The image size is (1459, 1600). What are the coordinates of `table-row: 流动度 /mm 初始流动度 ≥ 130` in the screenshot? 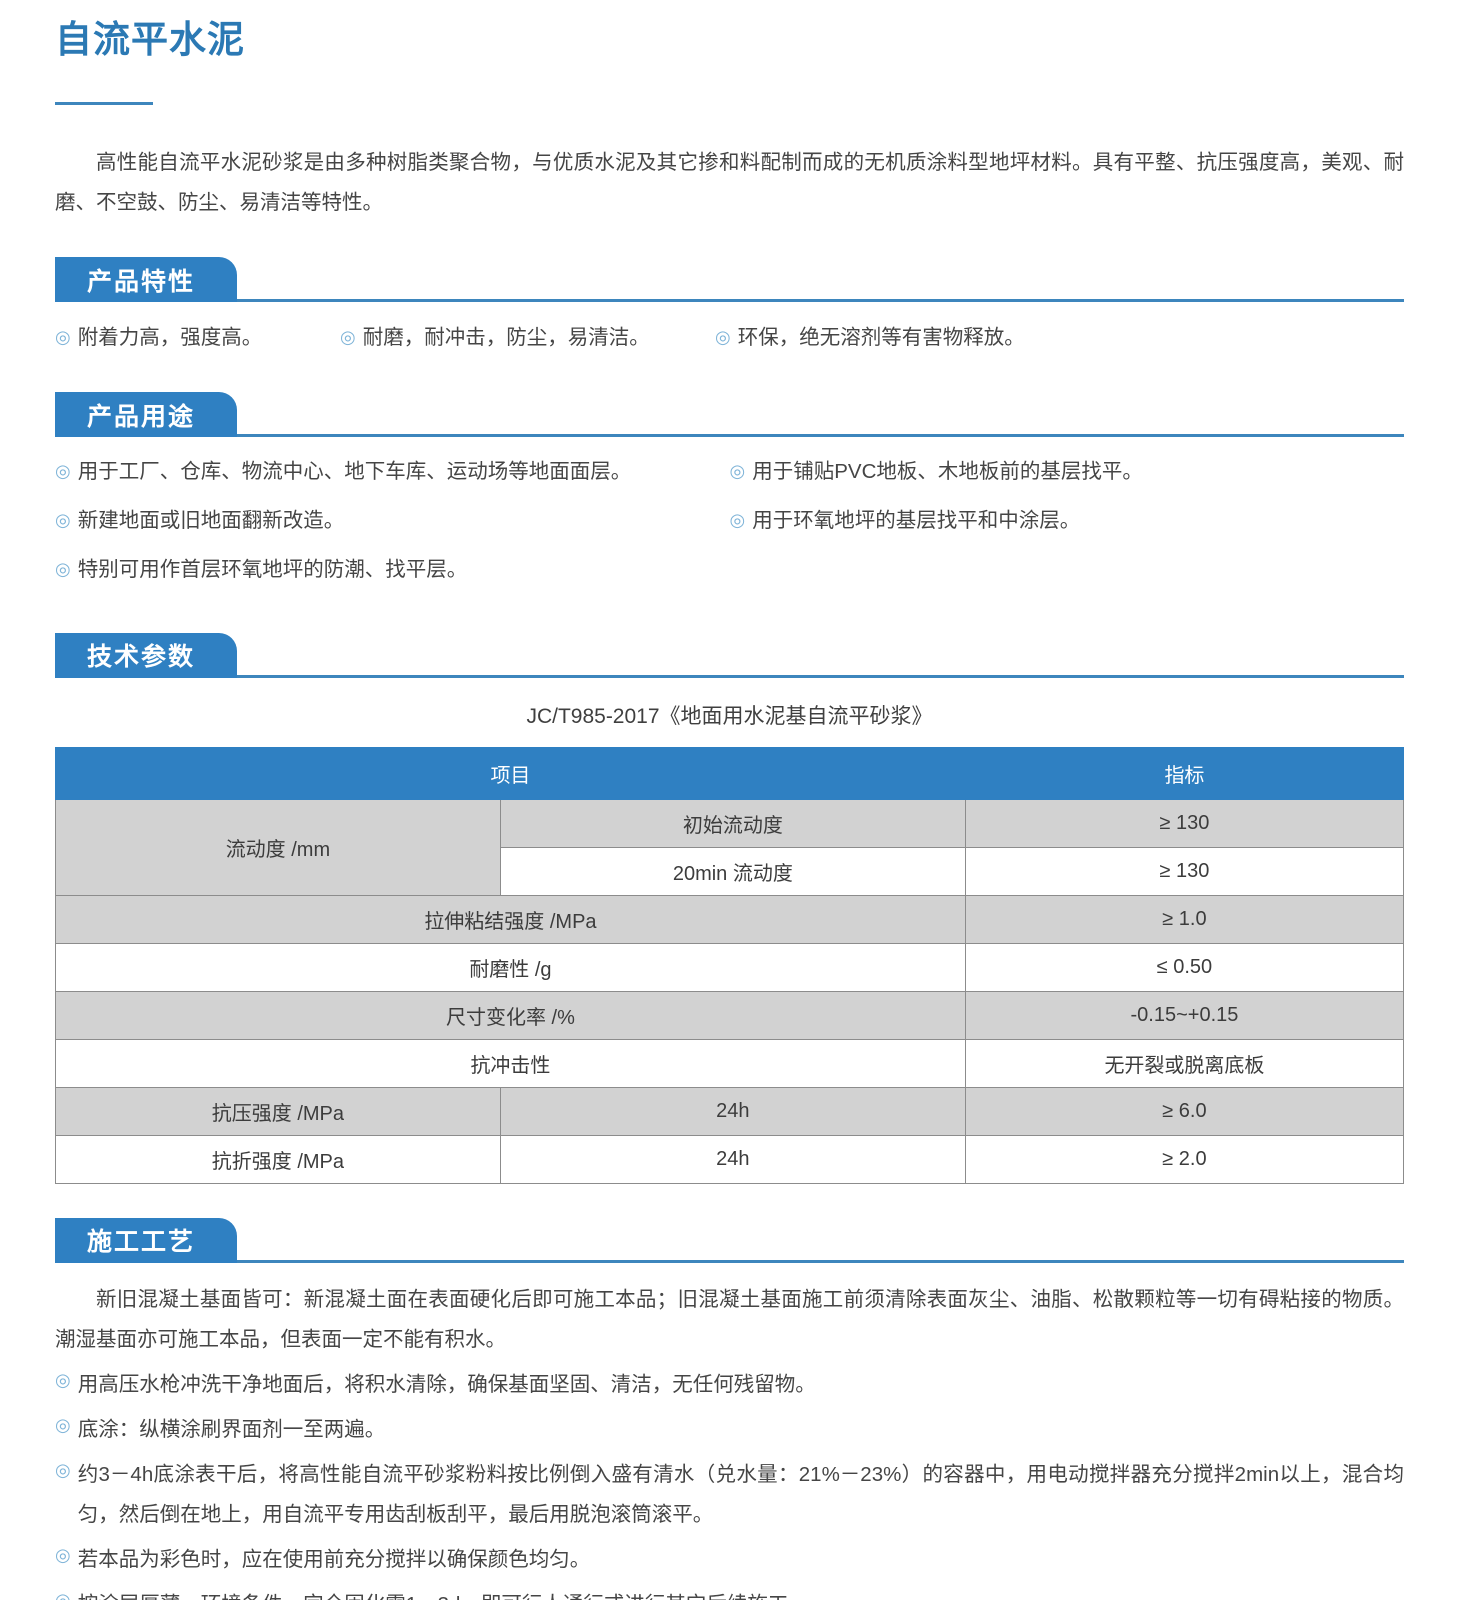 It's located at (730, 847).